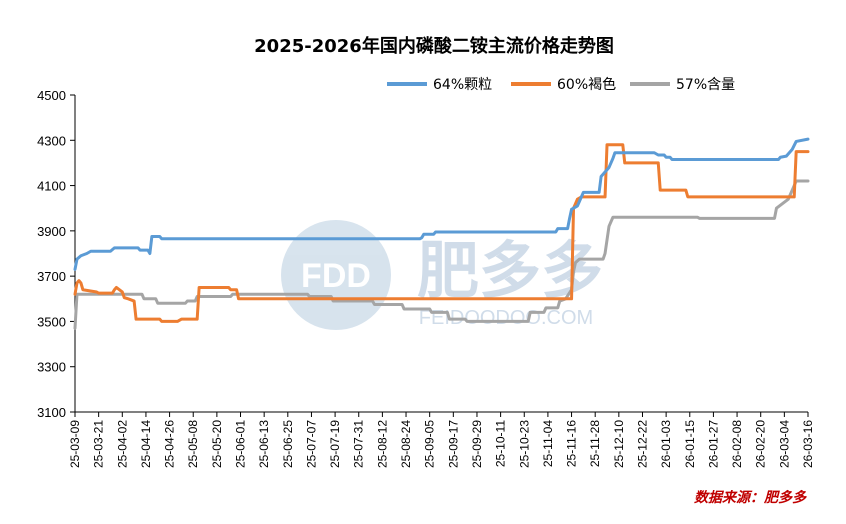 The image size is (846, 524). What do you see at coordinates (705, 85) in the screenshot?
I see `legend-label-57: 57%含量` at bounding box center [705, 85].